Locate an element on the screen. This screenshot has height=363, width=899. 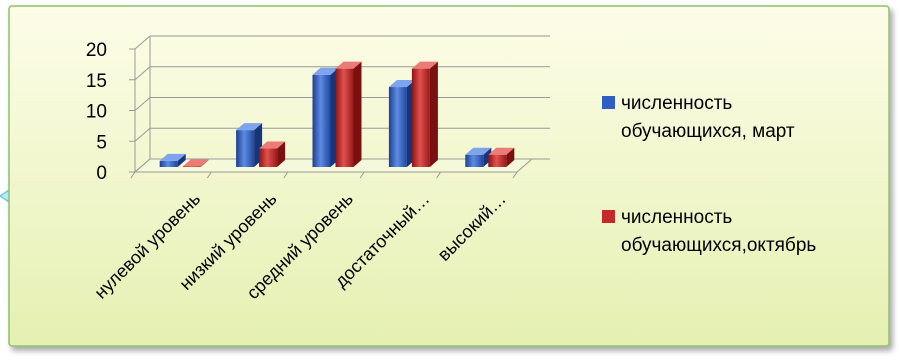
legend-label: обучающихся, март is located at coordinates (708, 131).